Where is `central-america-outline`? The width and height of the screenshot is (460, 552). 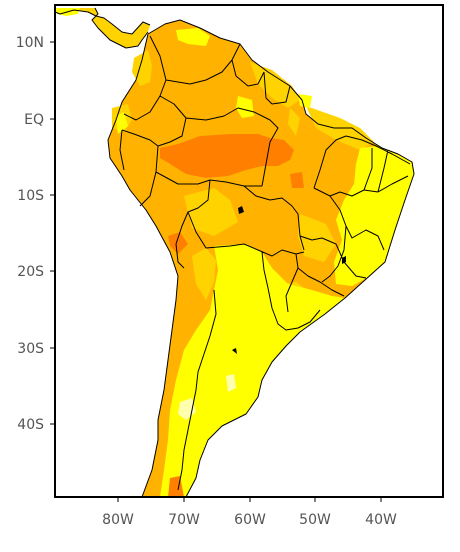 central-america-outline is located at coordinates (103, 28).